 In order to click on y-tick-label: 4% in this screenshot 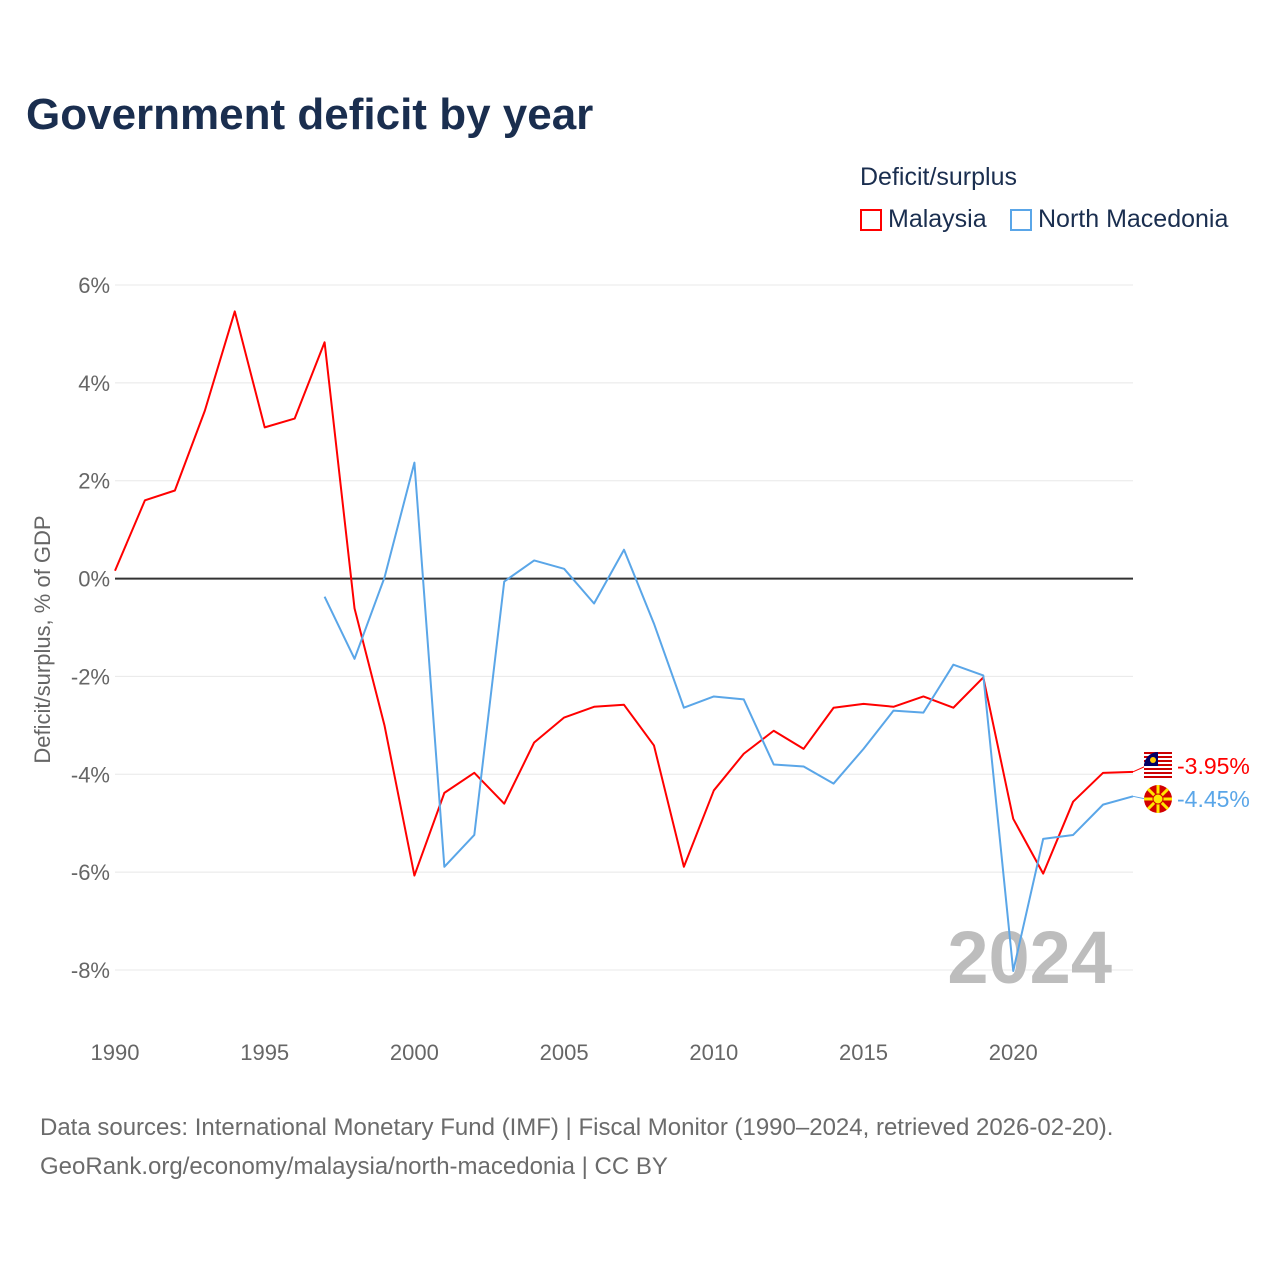, I will do `click(94, 383)`.